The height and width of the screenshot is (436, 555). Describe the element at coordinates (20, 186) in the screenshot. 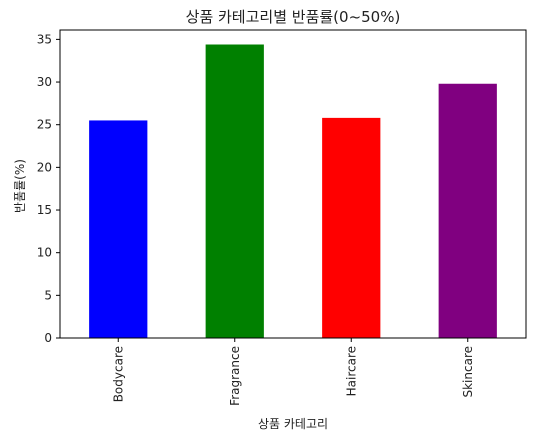

I see `y-axis-label: 반품률(%)` at that location.